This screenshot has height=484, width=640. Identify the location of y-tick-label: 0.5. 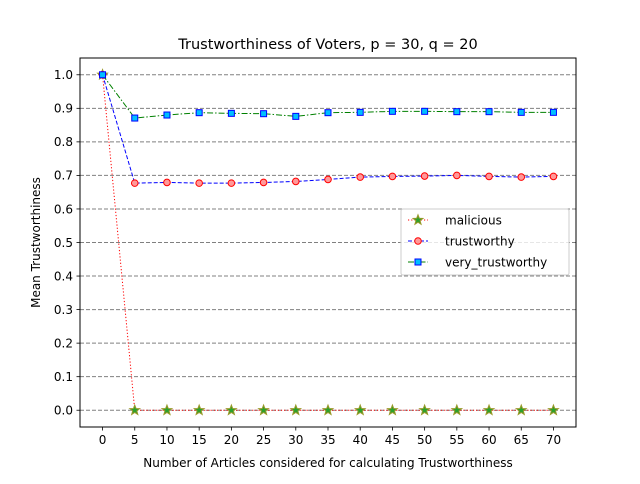
(63, 243).